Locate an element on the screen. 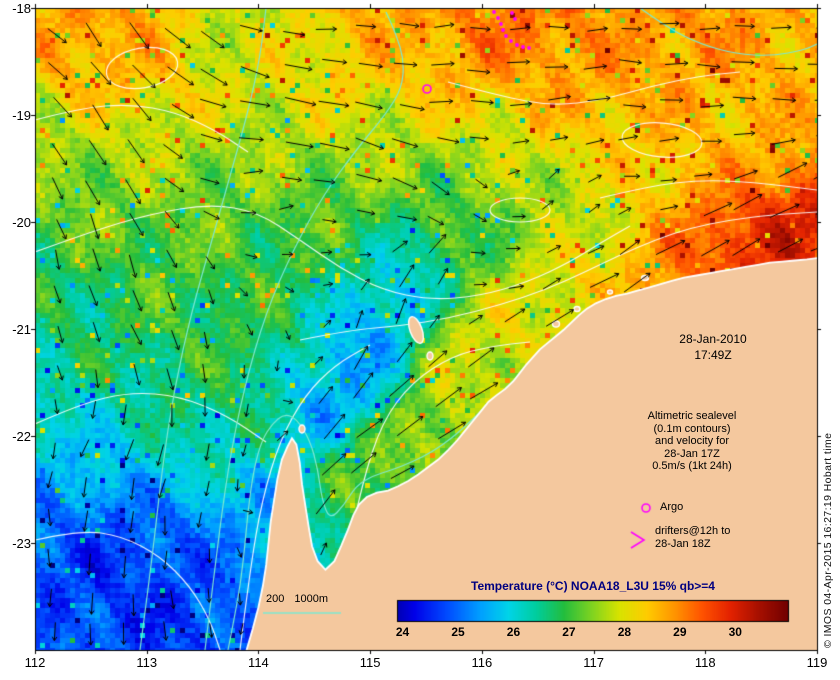 The image size is (840, 680). colorbar-tick-label: 28 is located at coordinates (624, 632).